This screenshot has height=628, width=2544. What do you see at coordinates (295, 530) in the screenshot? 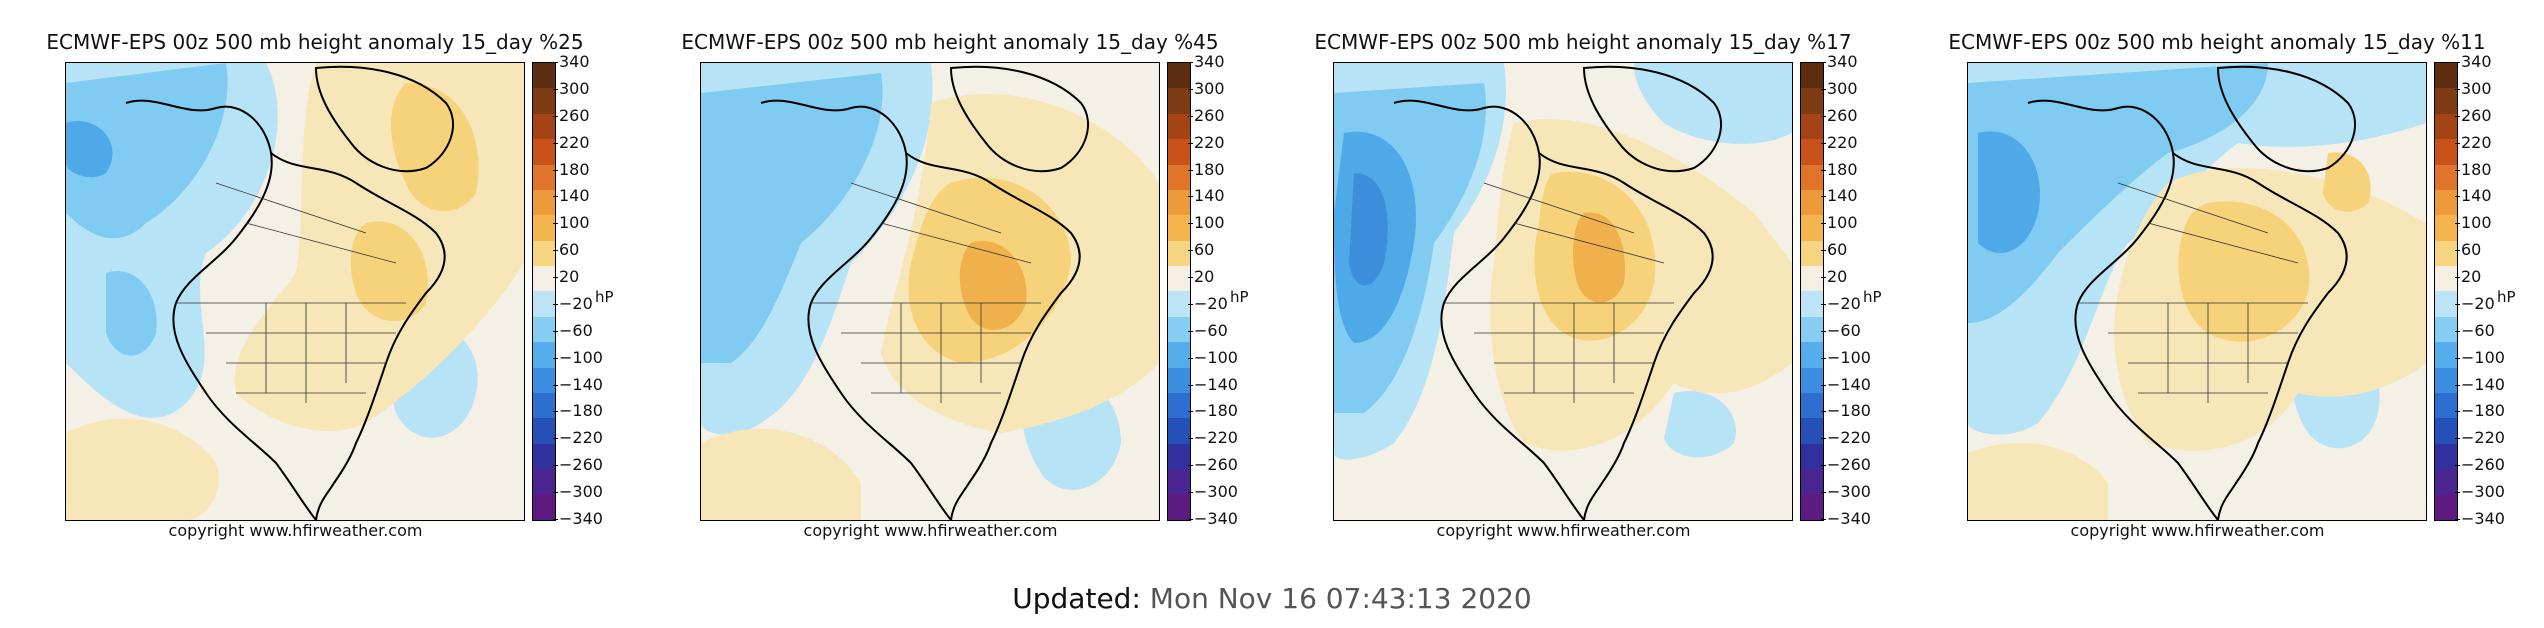
I see `copyright-text: copyright www.hfirweather.com` at bounding box center [295, 530].